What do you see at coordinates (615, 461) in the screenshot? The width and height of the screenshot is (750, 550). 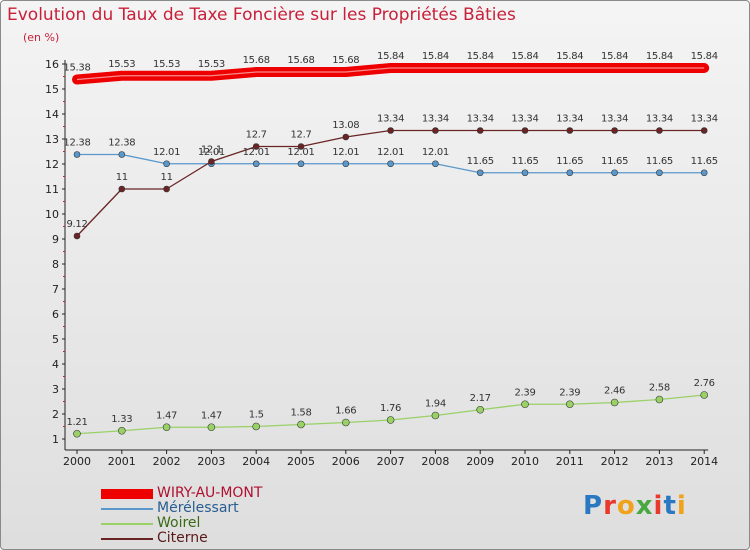 I see `x-tick-label: 2012` at bounding box center [615, 461].